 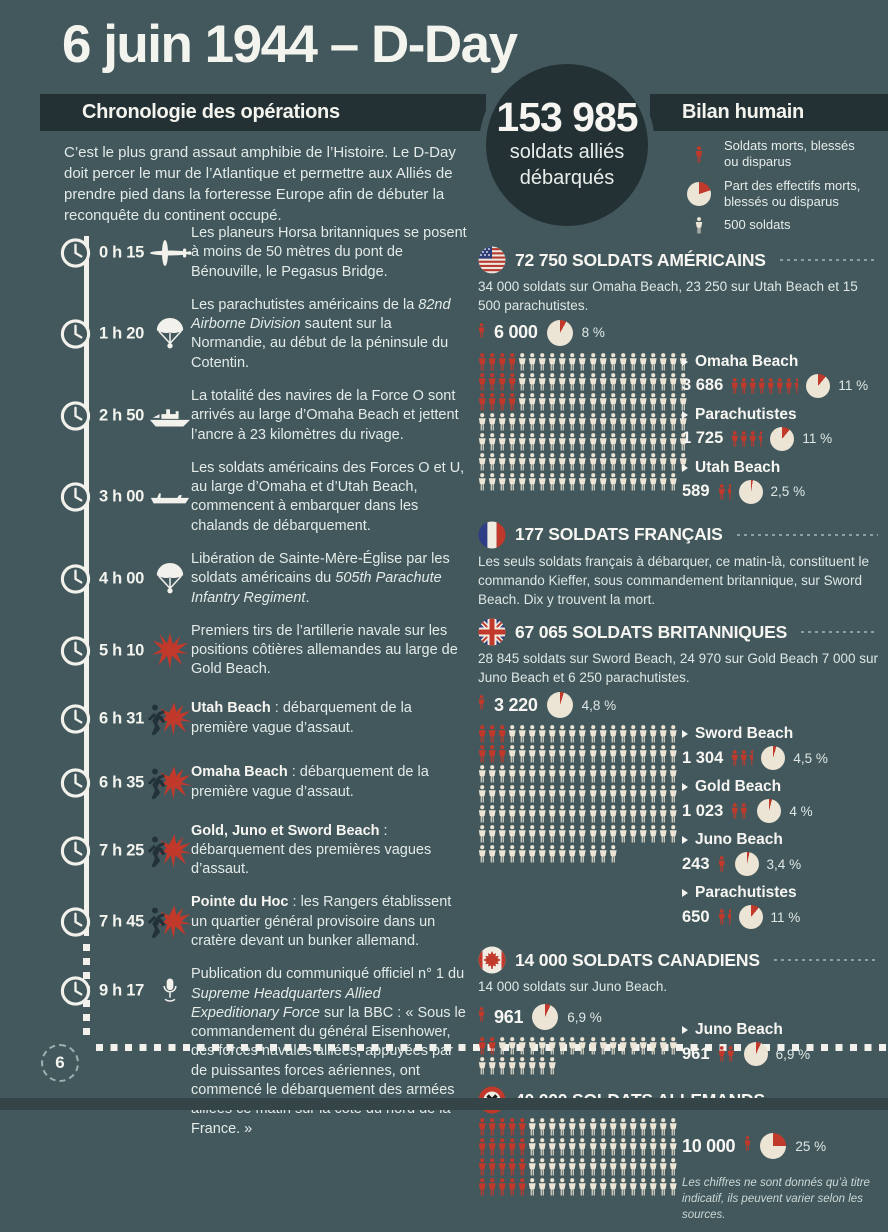 What do you see at coordinates (640, 259) in the screenshot?
I see `section-title: 72 750 SOLDATS AMÉRICAINS` at bounding box center [640, 259].